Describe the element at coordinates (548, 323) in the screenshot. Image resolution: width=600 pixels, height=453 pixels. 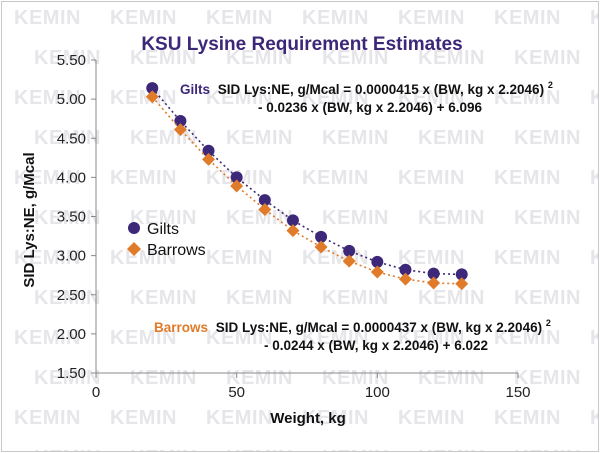
I see `barrows-equation-exponent: 2` at that location.